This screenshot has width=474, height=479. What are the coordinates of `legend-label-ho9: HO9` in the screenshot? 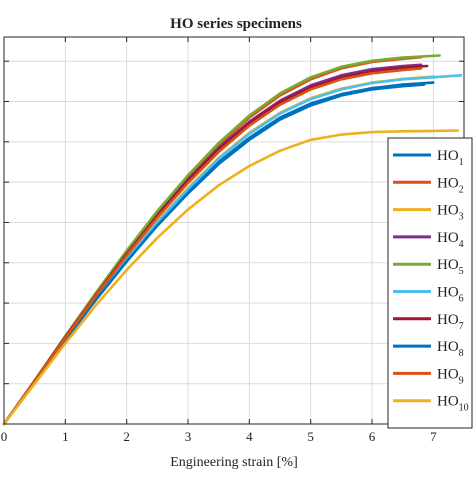 It's located at (450, 376).